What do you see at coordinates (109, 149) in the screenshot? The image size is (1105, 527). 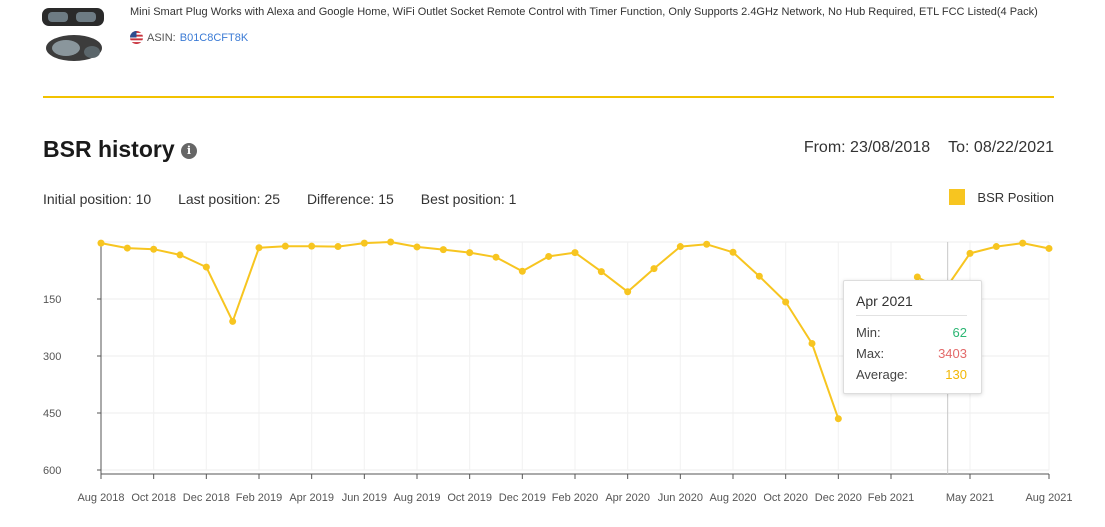 I see `page-title: BSR history` at bounding box center [109, 149].